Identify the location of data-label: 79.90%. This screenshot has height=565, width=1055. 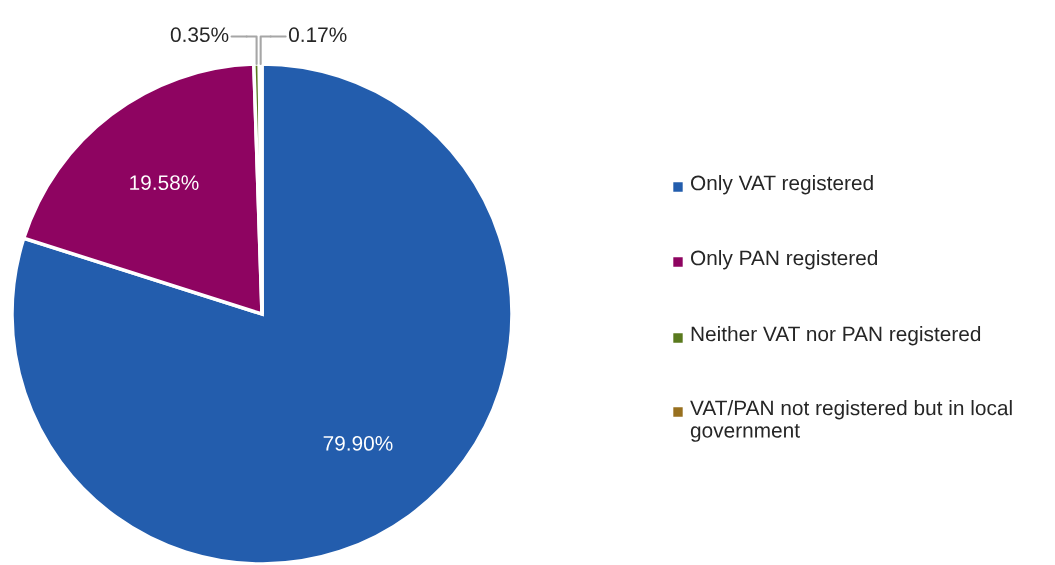
(358, 443).